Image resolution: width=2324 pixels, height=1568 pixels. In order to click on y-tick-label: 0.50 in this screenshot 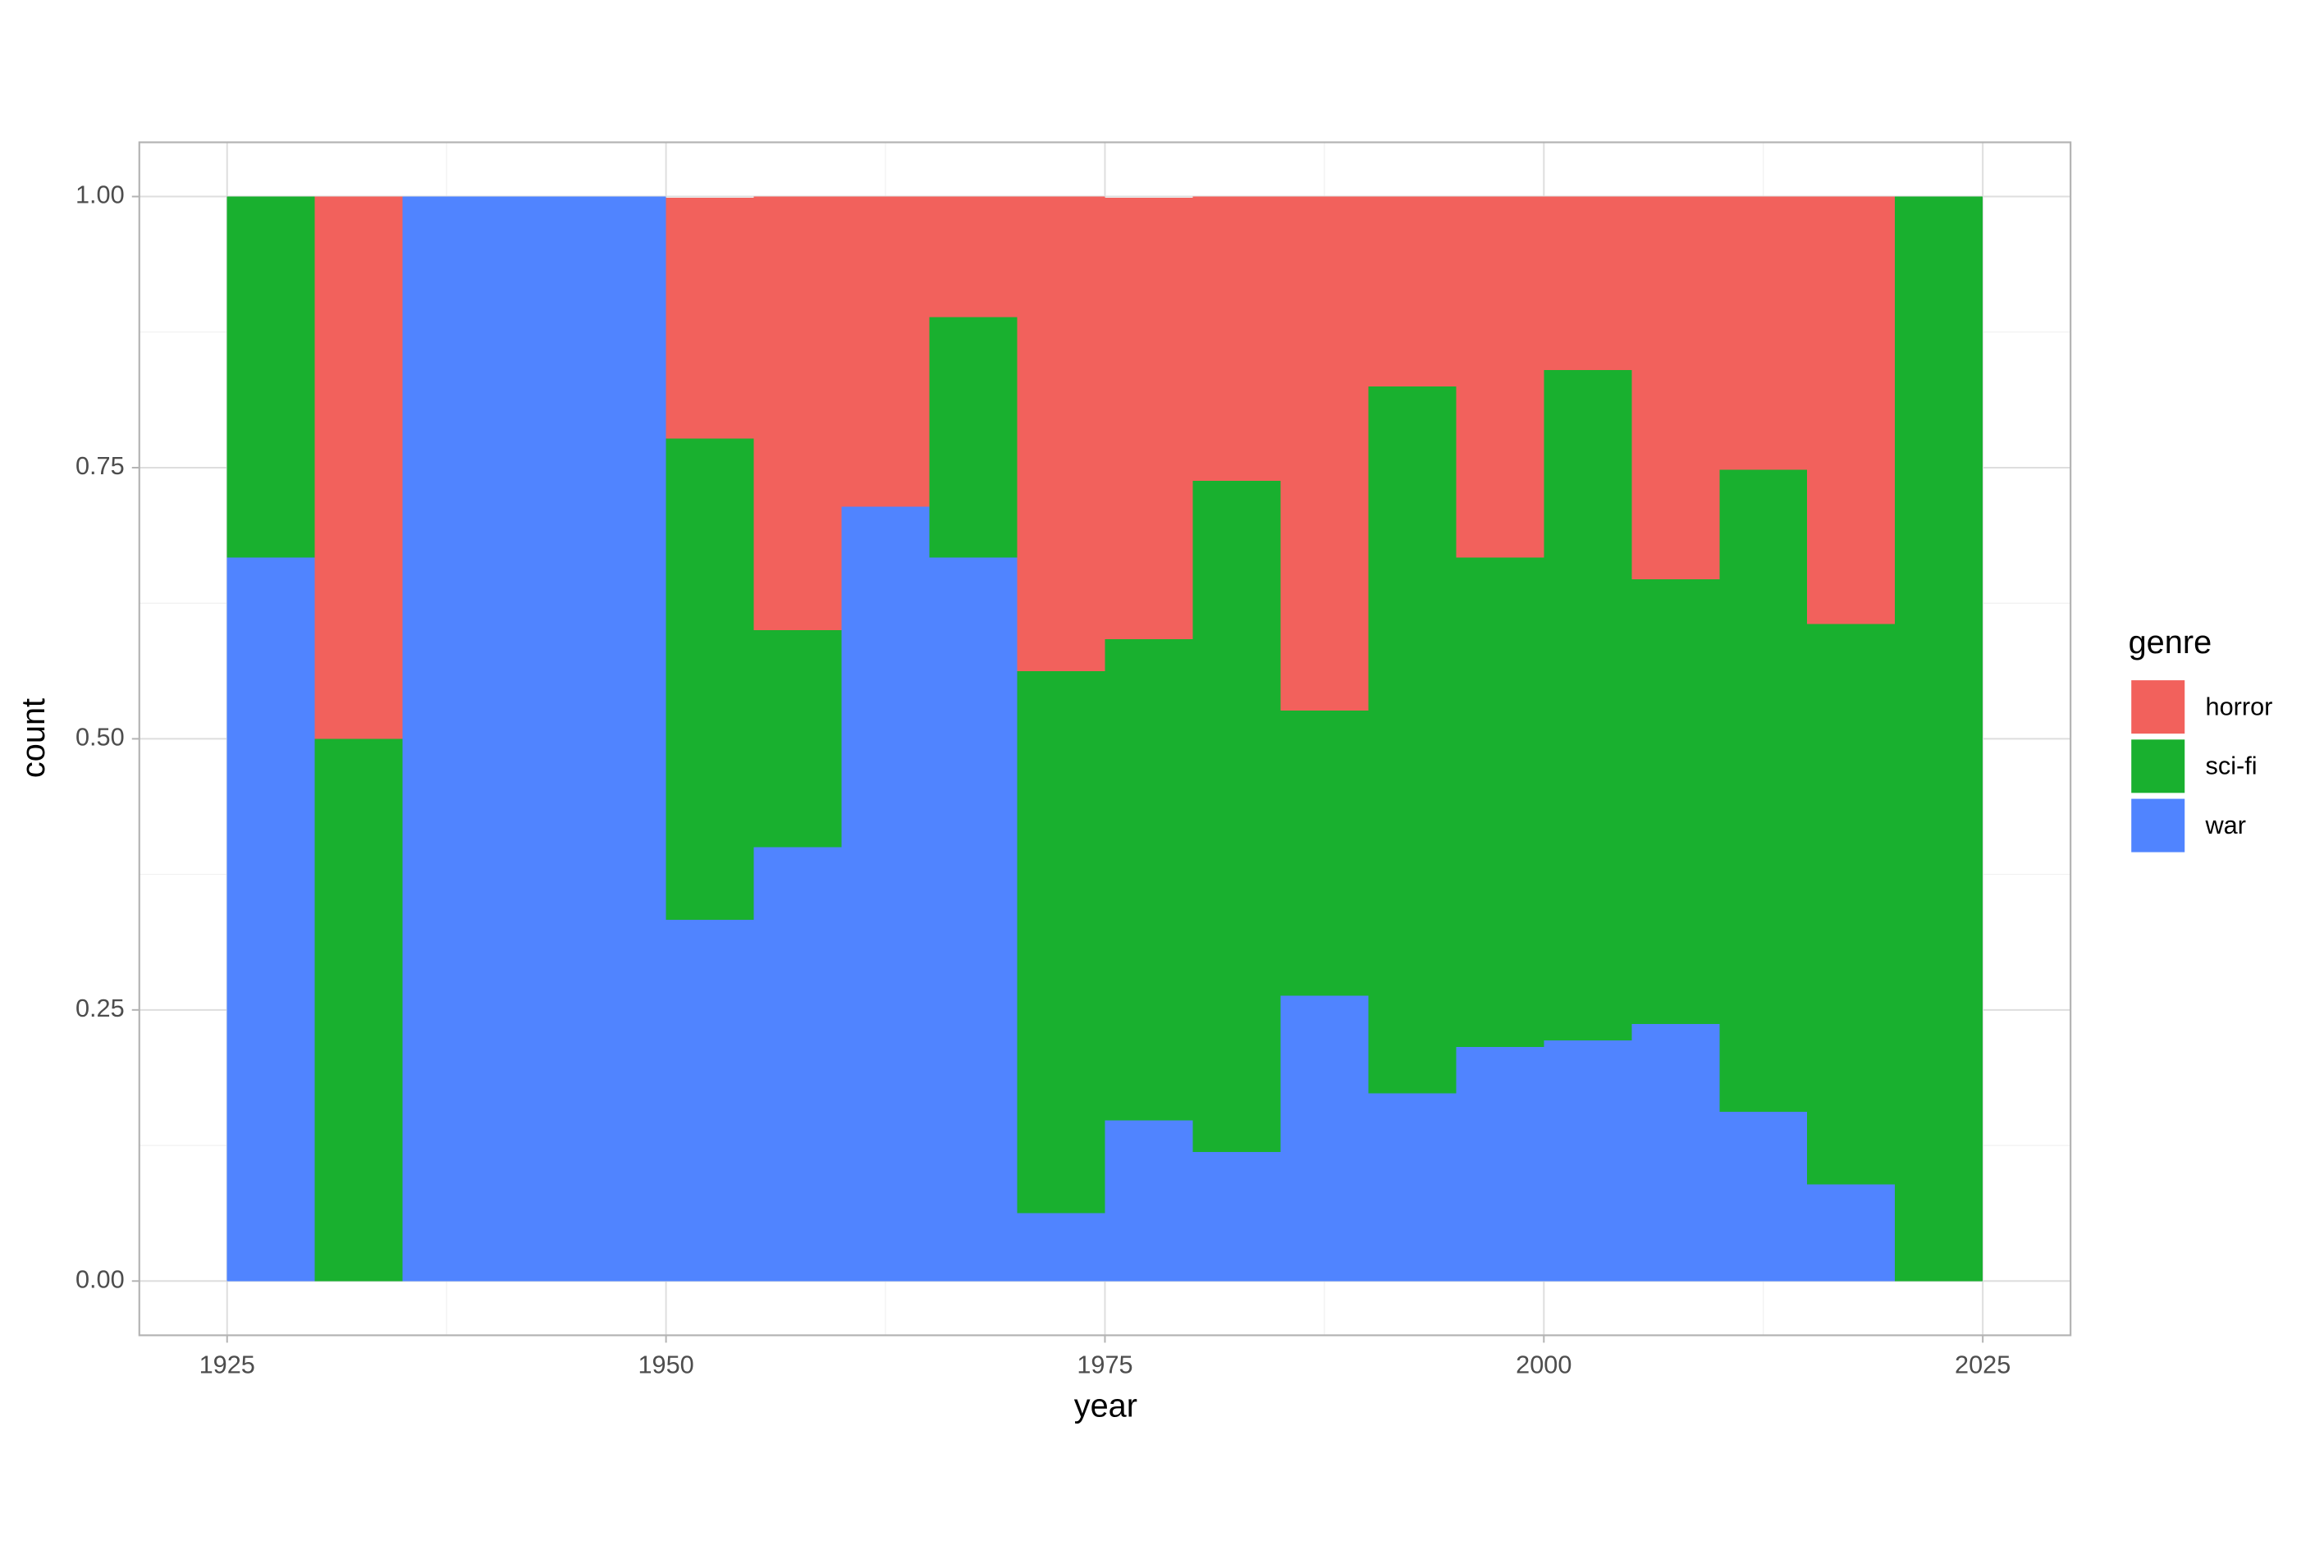, I will do `click(100, 737)`.